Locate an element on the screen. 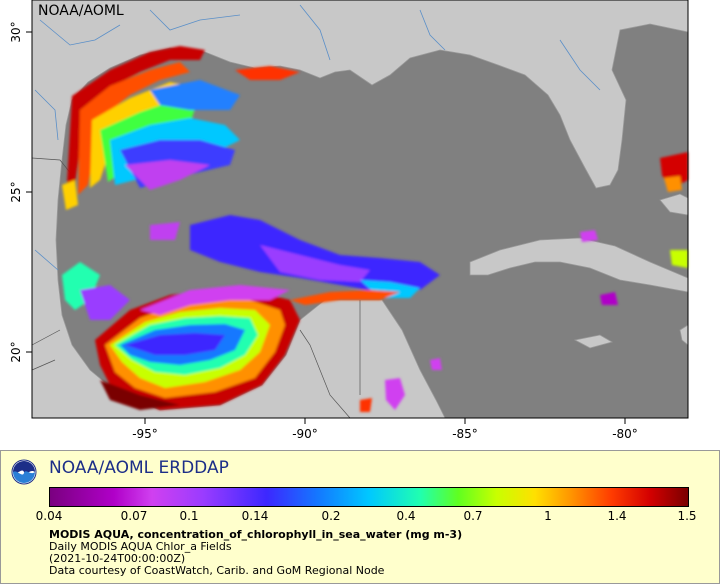  colorbar-label: 0.04 is located at coordinates (49, 516).